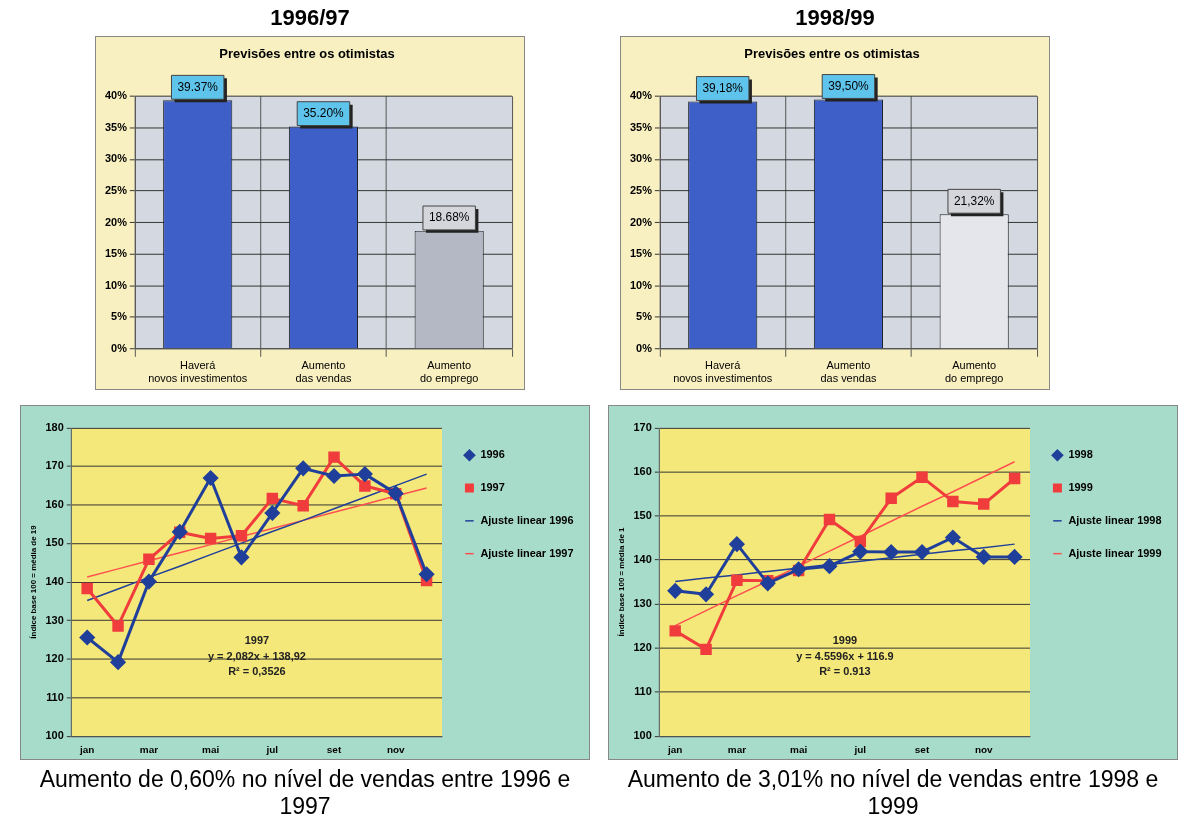 This screenshot has height=825, width=1185. Describe the element at coordinates (310, 18) in the screenshot. I see `chart-title: 1996/97` at that location.